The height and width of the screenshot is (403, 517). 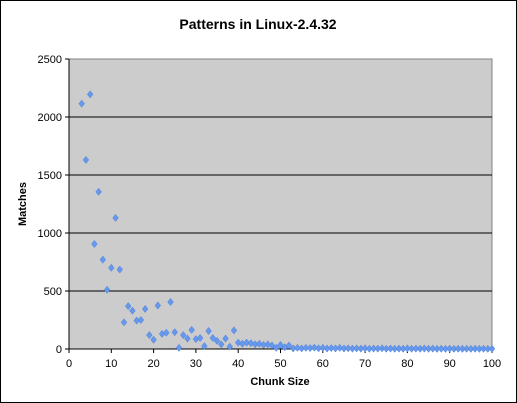 What do you see at coordinates (407, 364) in the screenshot?
I see `x-tick-label: 80` at bounding box center [407, 364].